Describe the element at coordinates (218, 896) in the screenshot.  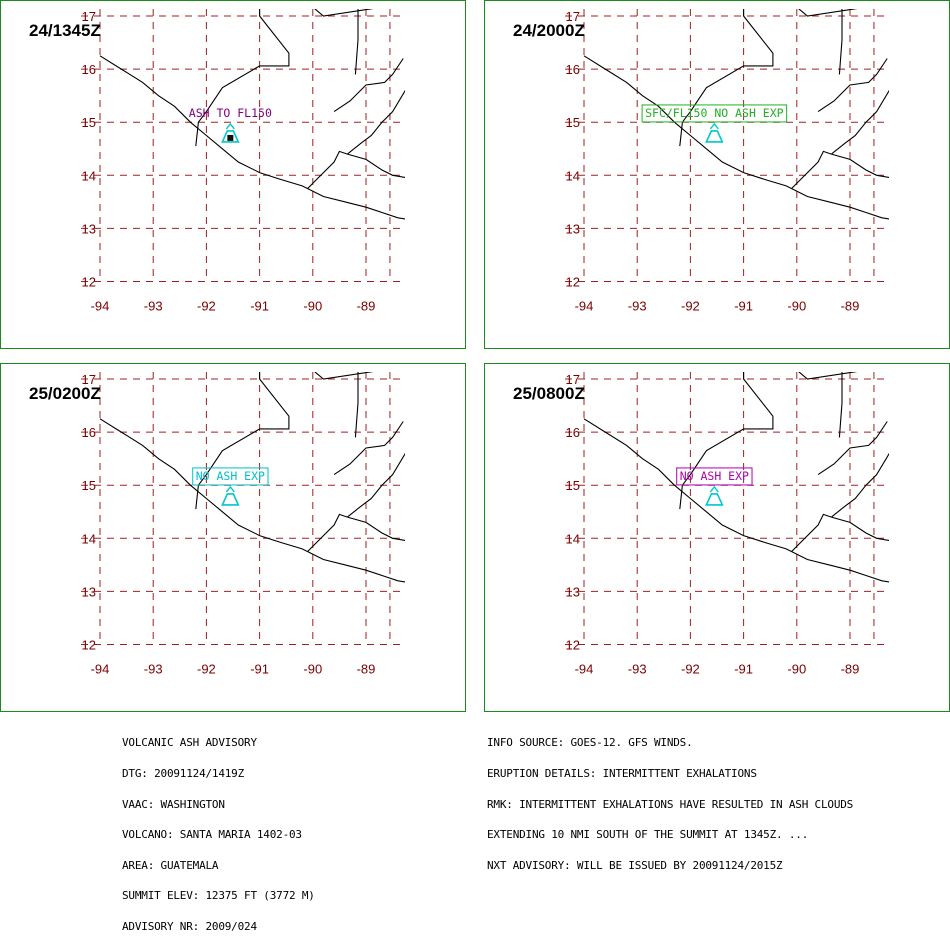
I see `advisory-summit-elev: SUMMIT ELEV: 12375 FT (3772 M)` at that location.